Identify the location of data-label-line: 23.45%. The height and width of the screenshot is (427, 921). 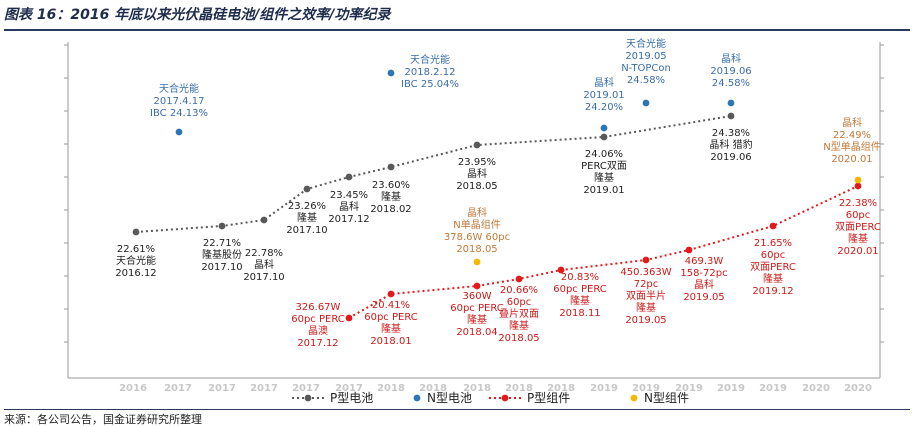
(349, 195).